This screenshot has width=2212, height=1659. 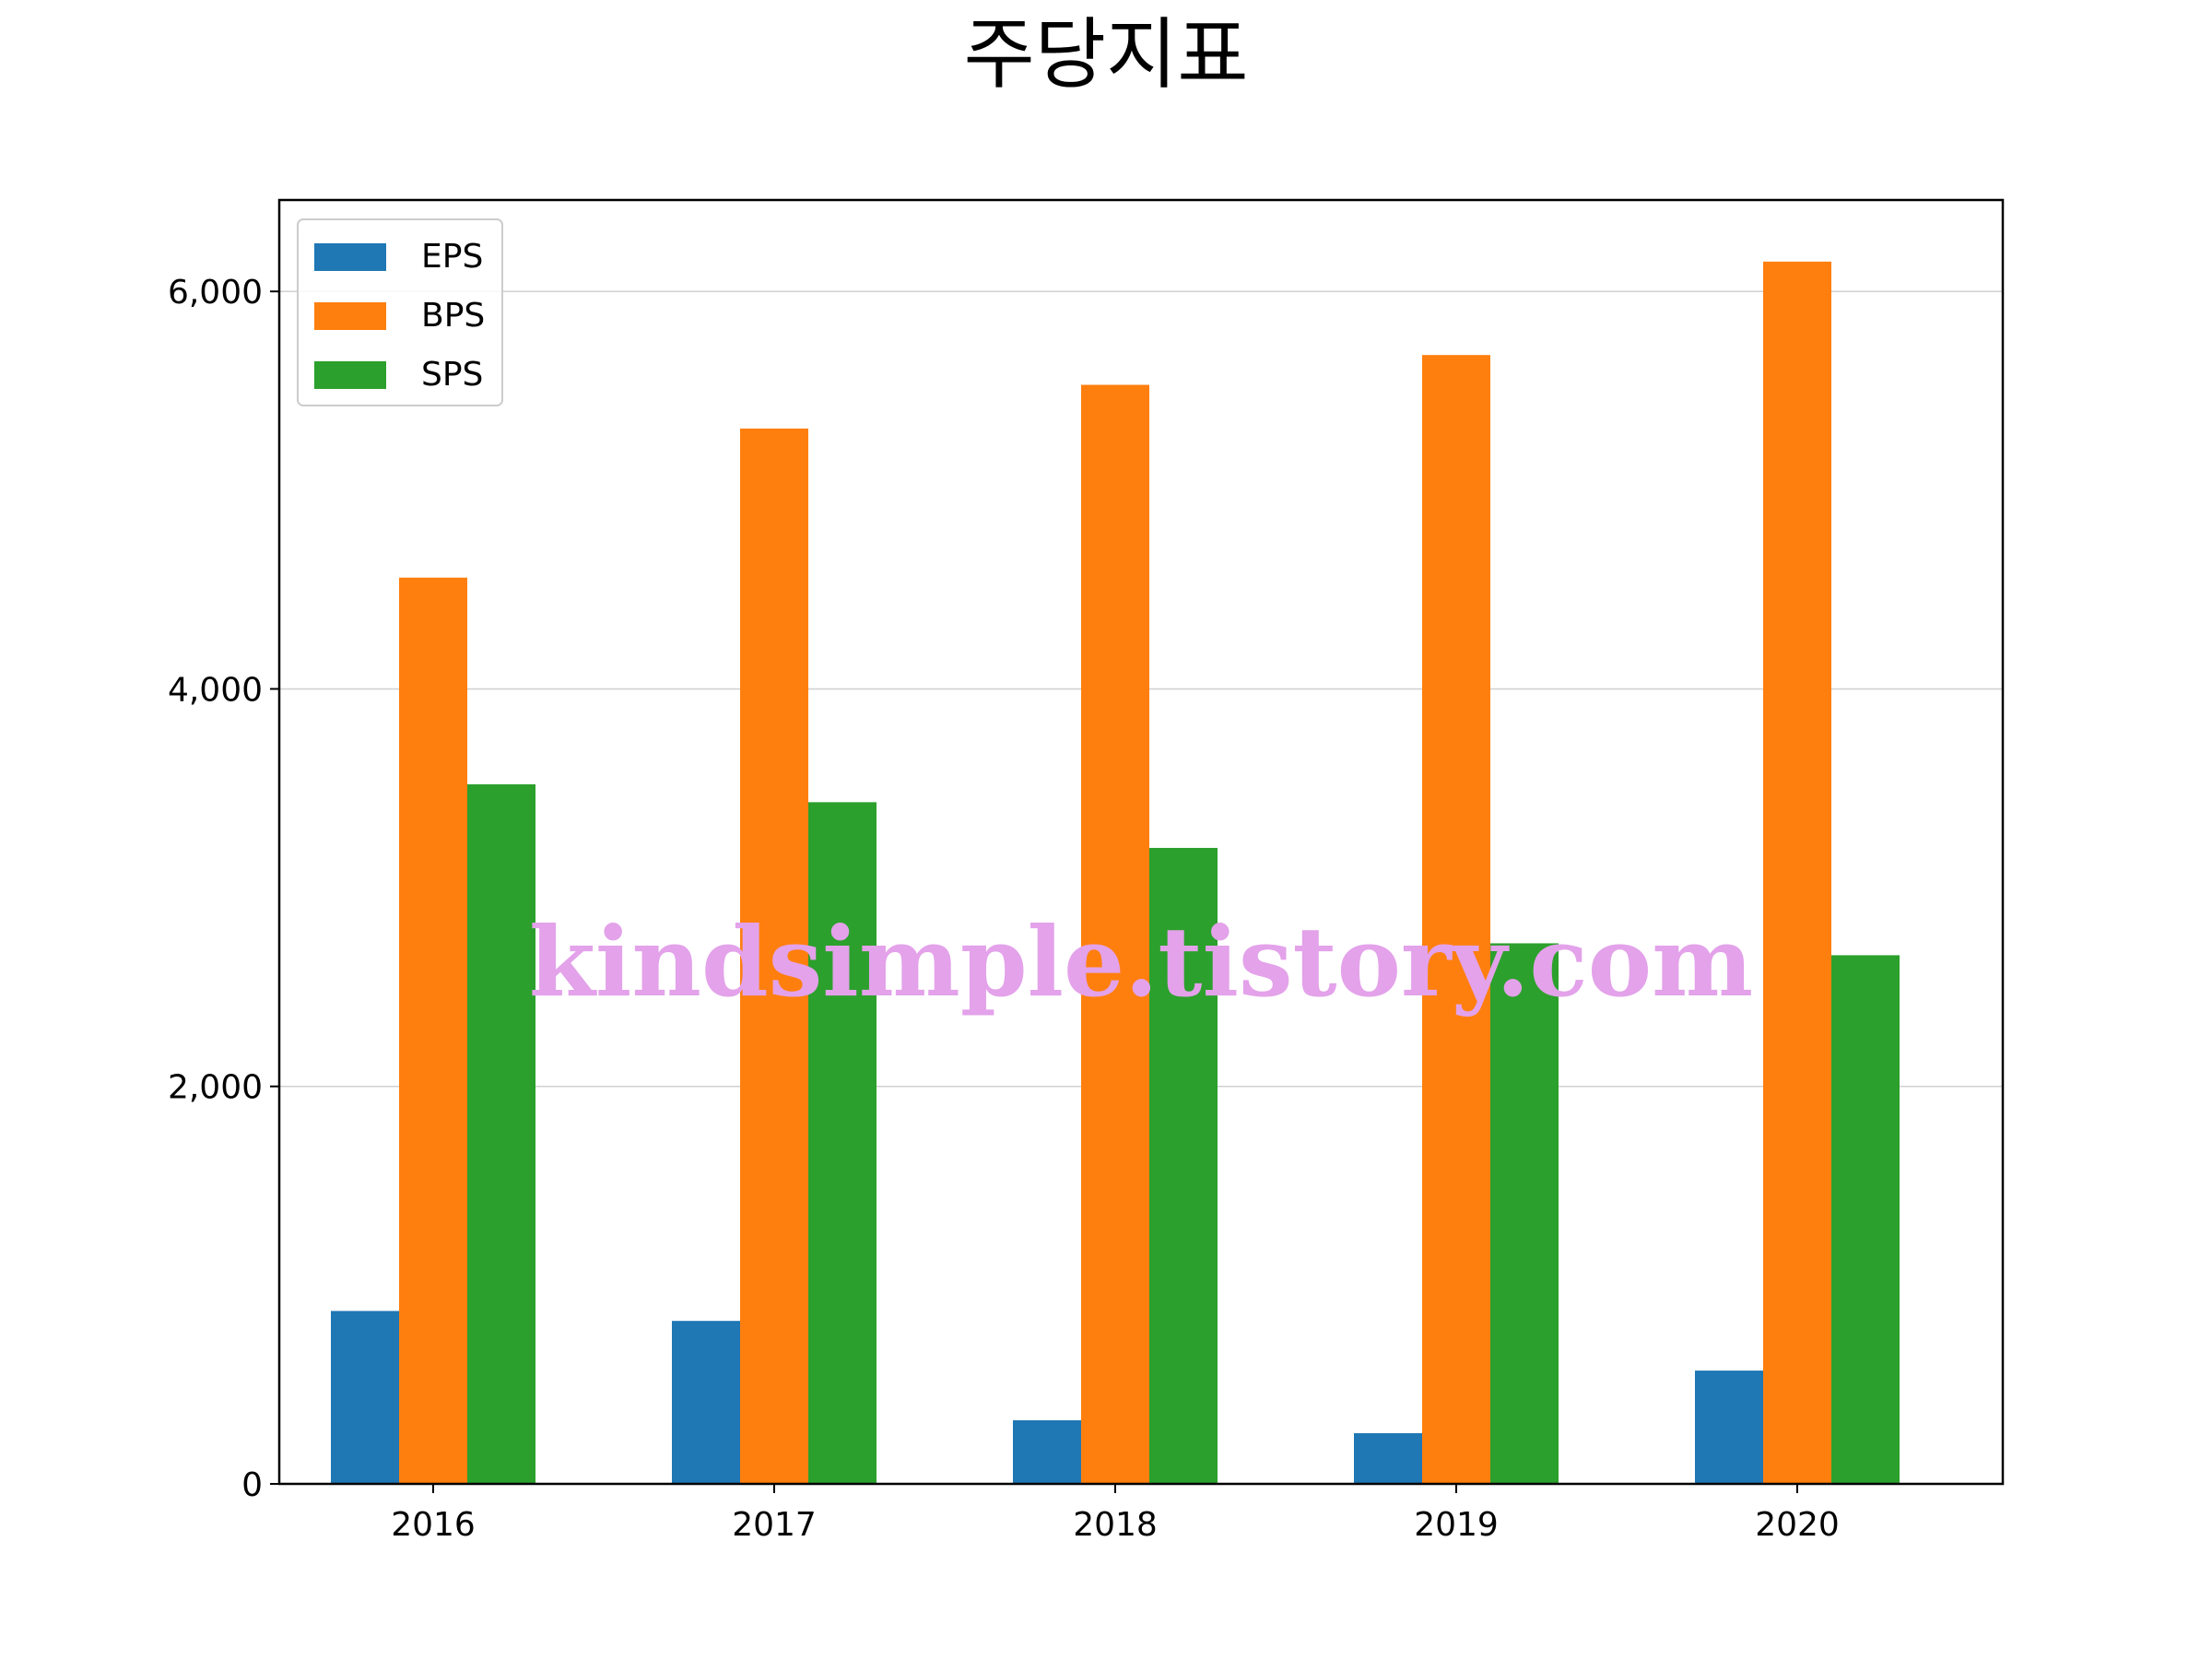 I want to click on y-axis: 0 2,000 4,000 6,000, so click(x=223, y=889).